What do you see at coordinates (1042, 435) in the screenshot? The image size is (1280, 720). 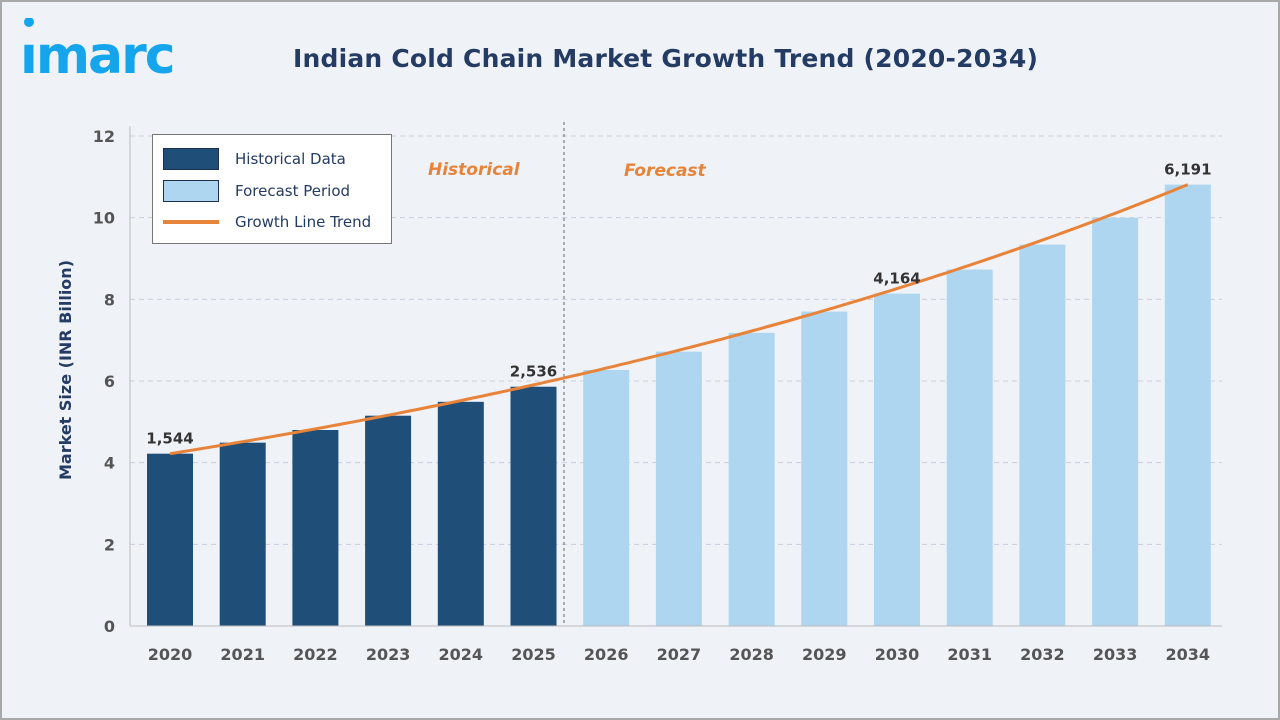 I see `bar-2032` at bounding box center [1042, 435].